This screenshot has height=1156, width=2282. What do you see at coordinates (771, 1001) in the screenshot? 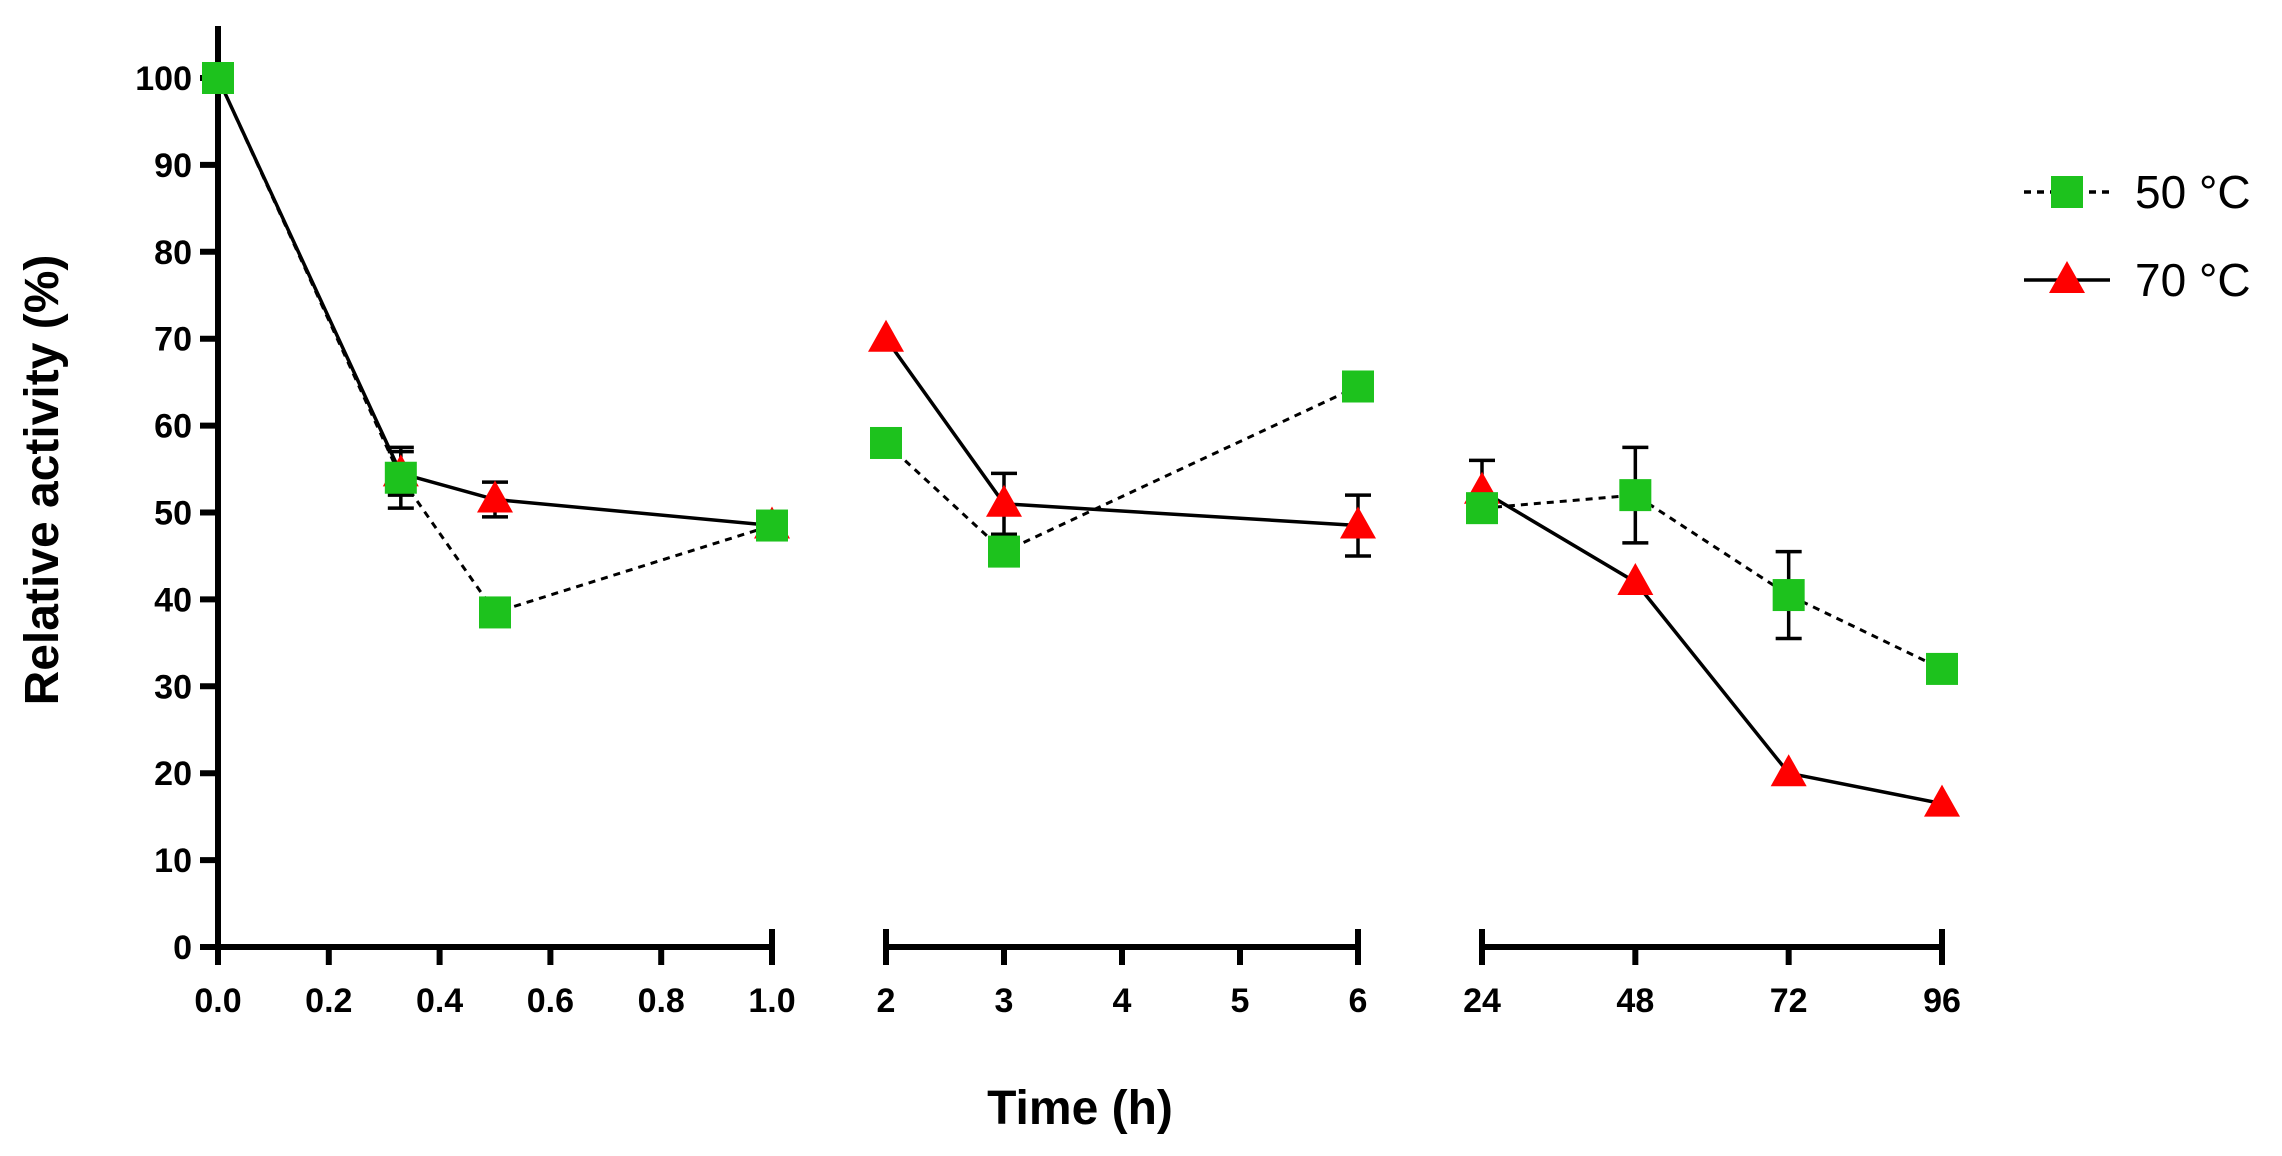
I see `x-tick-label: 1.0` at bounding box center [771, 1001].